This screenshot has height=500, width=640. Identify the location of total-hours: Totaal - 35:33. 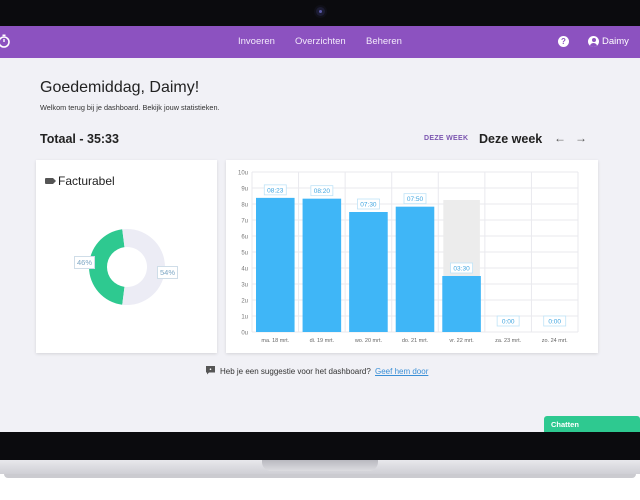
(79, 139).